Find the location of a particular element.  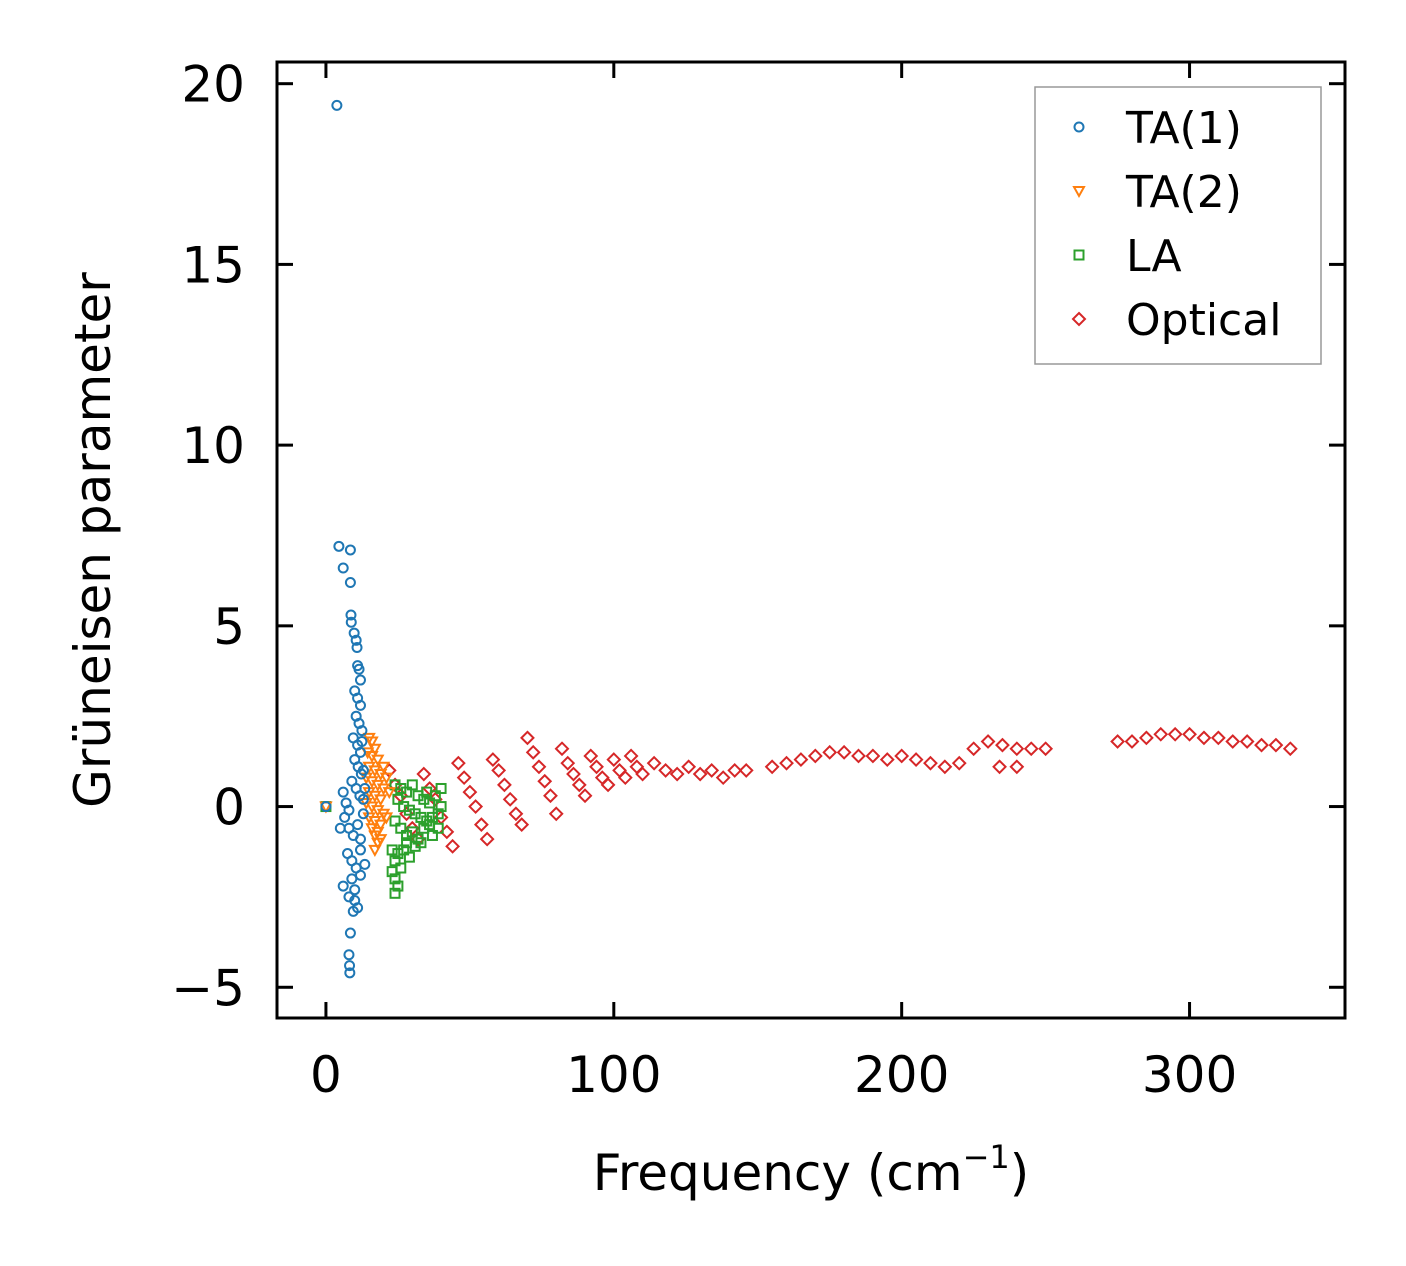

y-tick-label: 0 is located at coordinates (229, 808).